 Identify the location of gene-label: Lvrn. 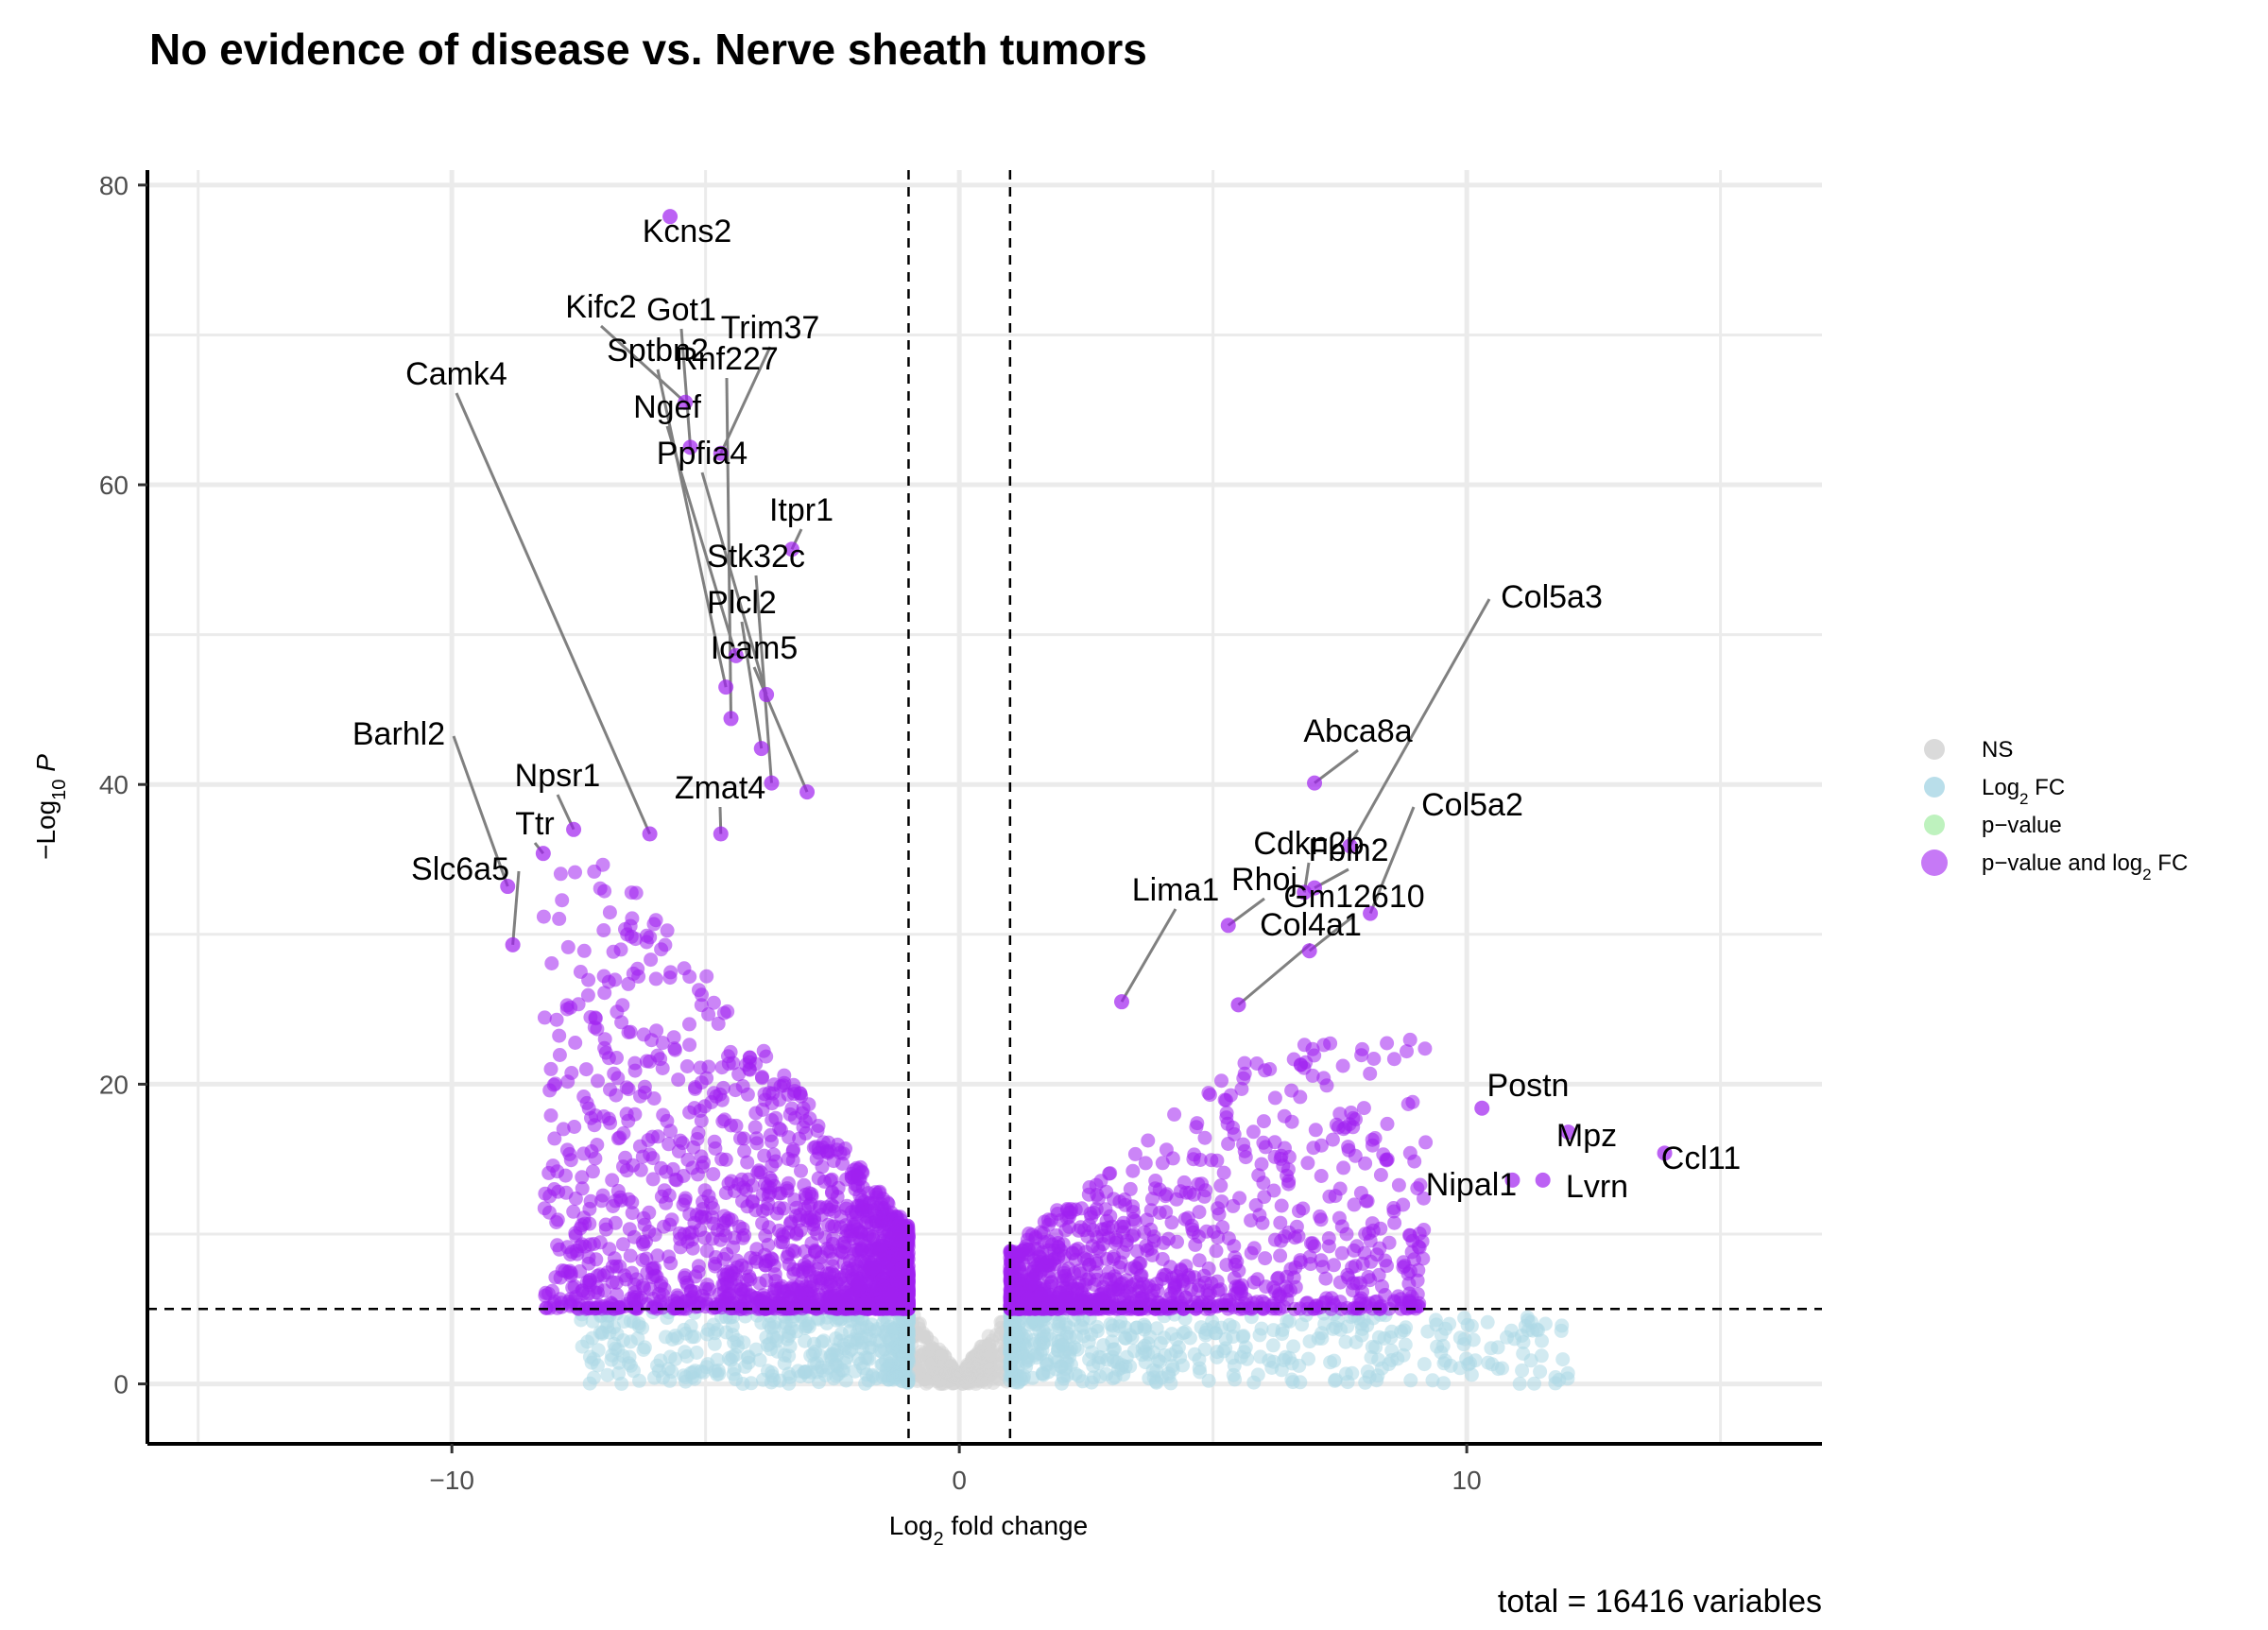
(1597, 1187).